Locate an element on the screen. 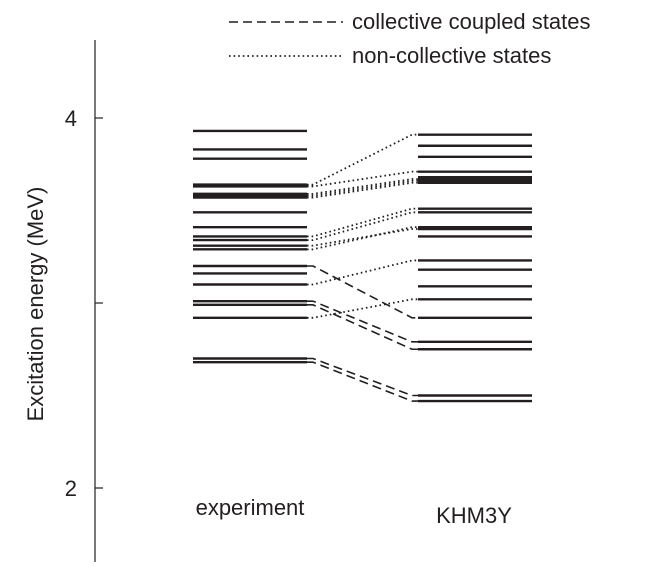 The image size is (659, 567). y-axis-label: Excitation energy (MeV) is located at coordinates (35, 304).